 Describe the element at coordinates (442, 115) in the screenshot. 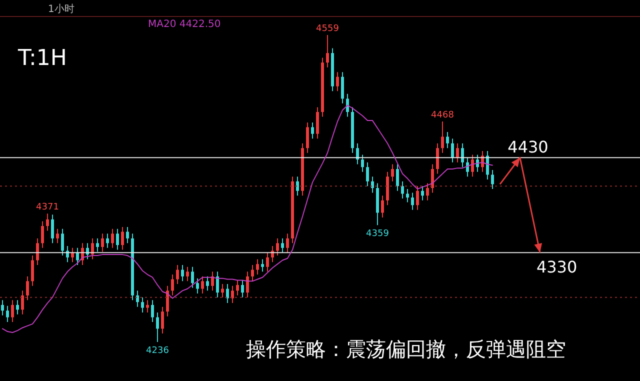

I see `annotation: 4468` at that location.